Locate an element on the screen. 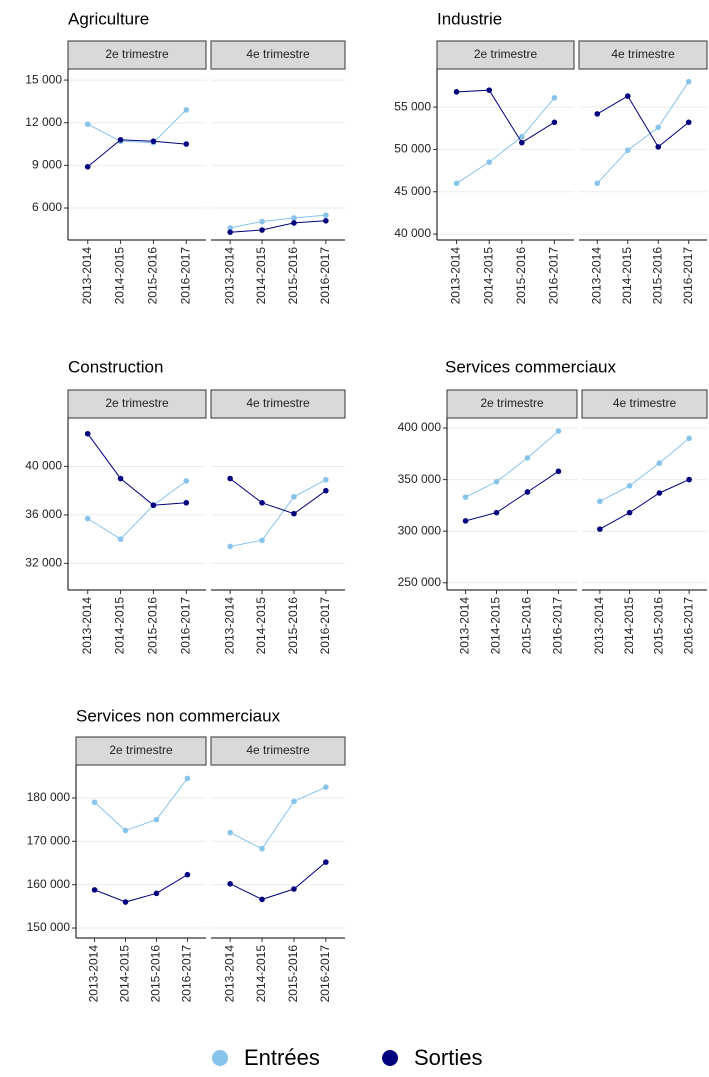 Image resolution: width=709 pixels, height=1077 pixels. y-tick-label: 32 000 is located at coordinates (43, 563).